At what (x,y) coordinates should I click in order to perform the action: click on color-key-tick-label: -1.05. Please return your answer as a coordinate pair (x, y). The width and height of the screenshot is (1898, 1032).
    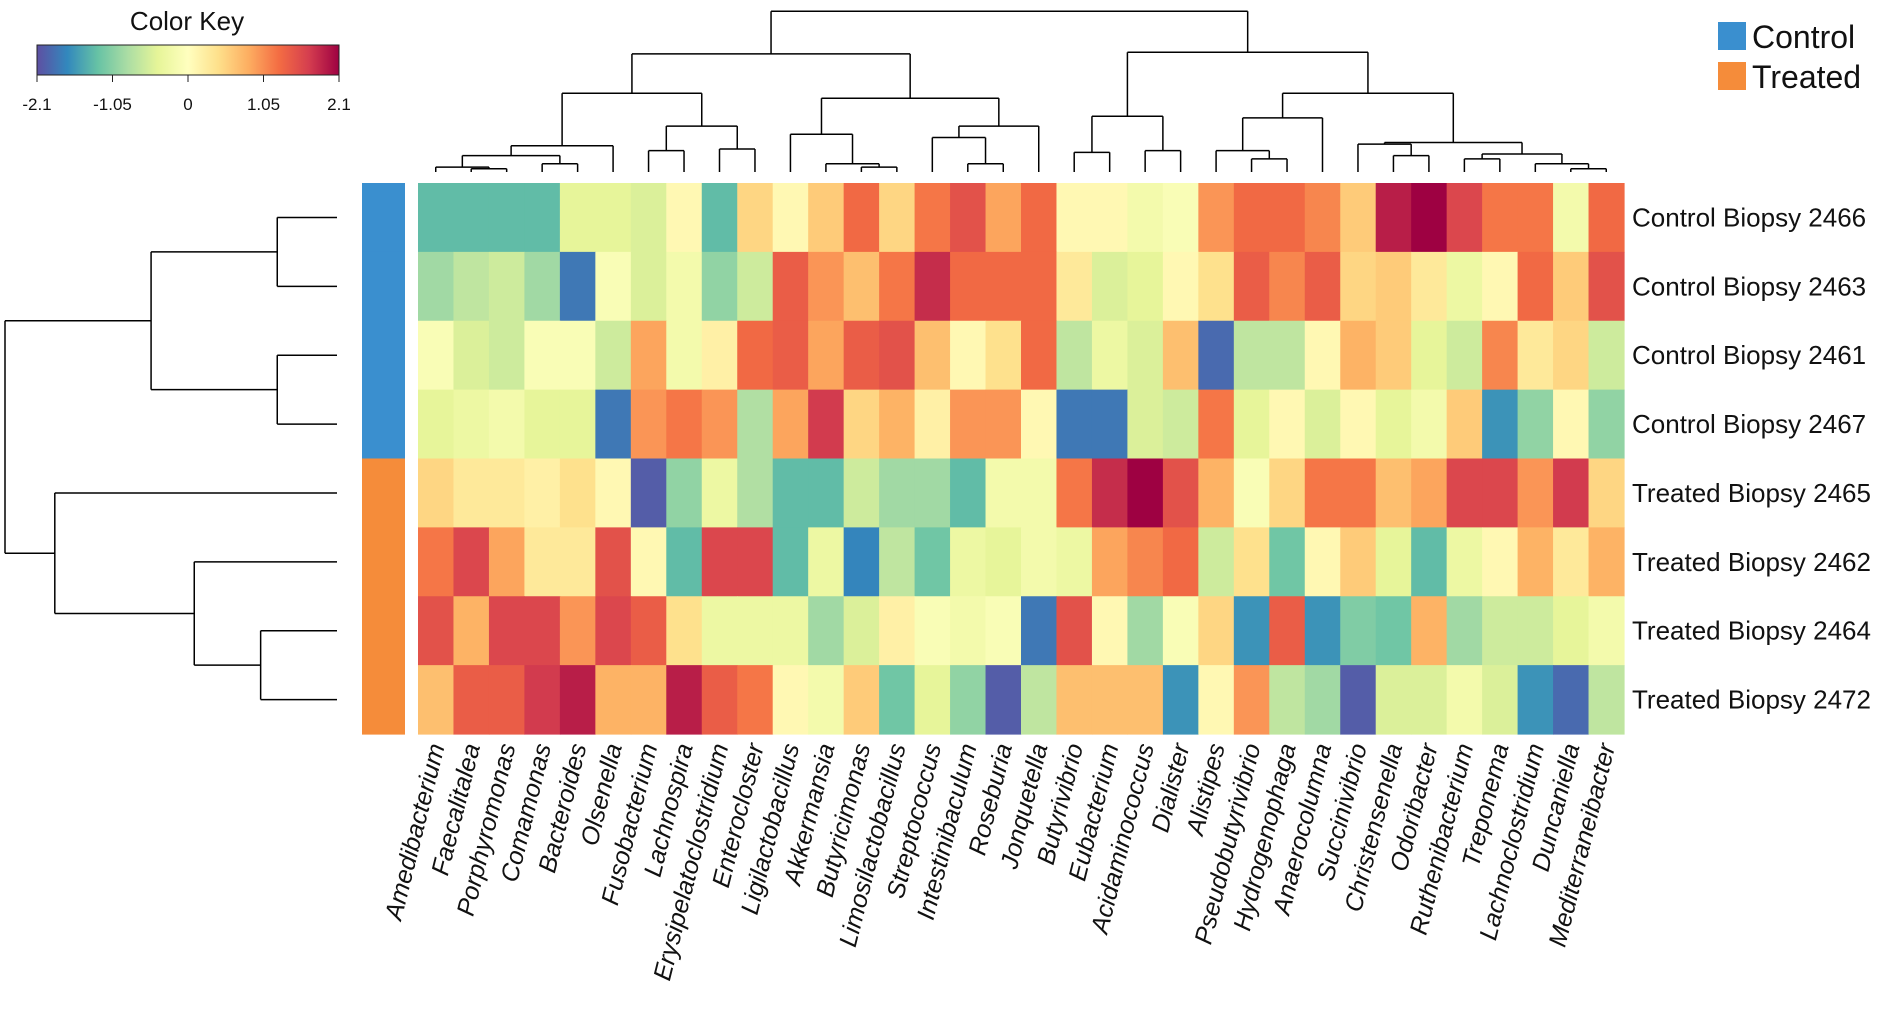
    Looking at the image, I should click on (112, 104).